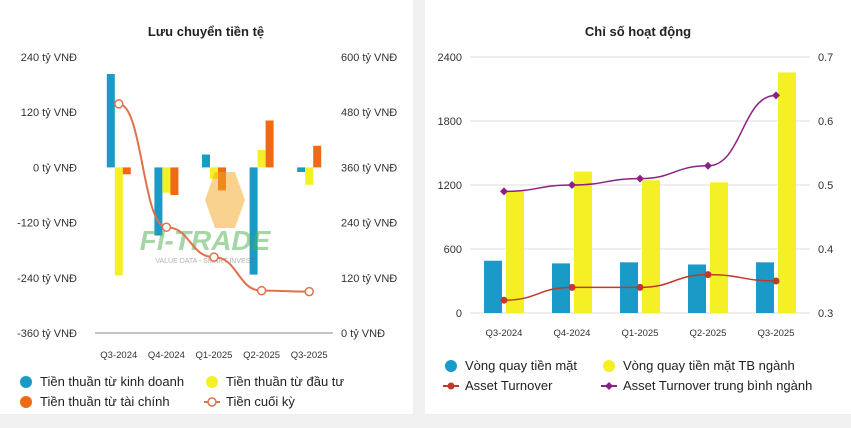 The image size is (851, 428). I want to click on left-axis-tick-label: -240 tỷ VNĐ, so click(47, 279).